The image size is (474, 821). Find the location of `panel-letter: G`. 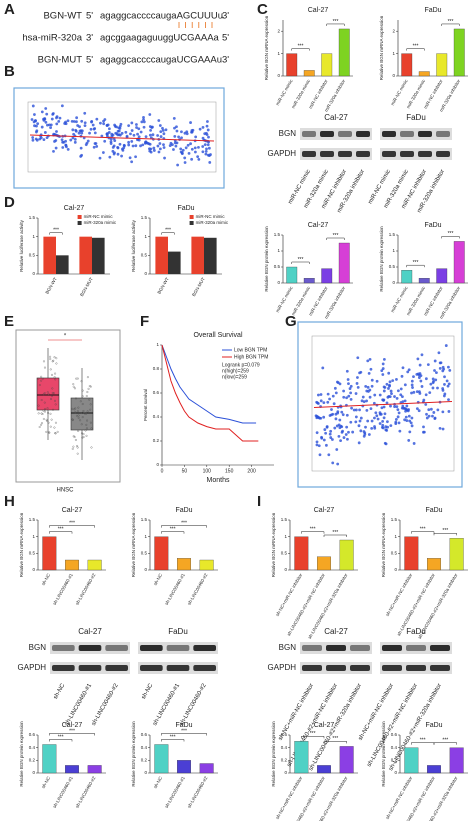

panel-letter: G is located at coordinates (291, 321).